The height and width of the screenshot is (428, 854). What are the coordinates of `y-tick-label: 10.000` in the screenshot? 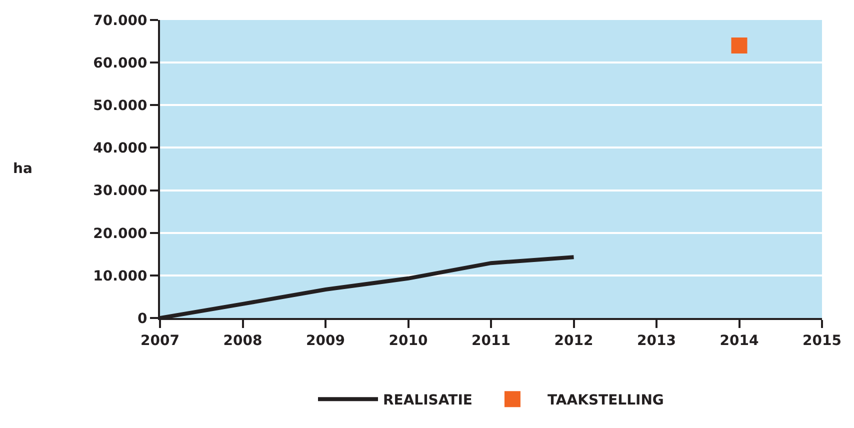 It's located at (120, 276).